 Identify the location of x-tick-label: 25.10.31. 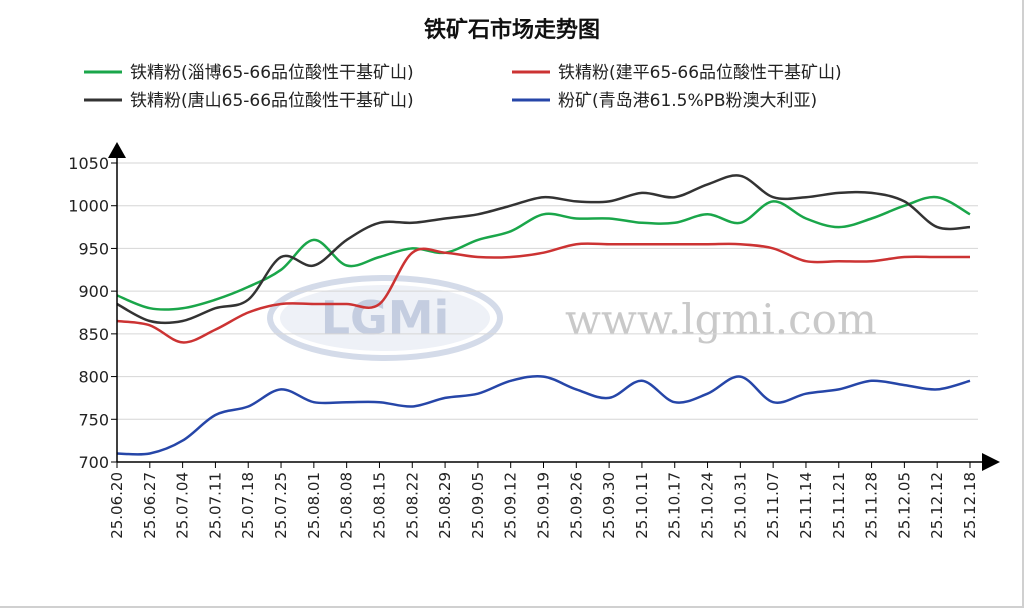
(740, 505).